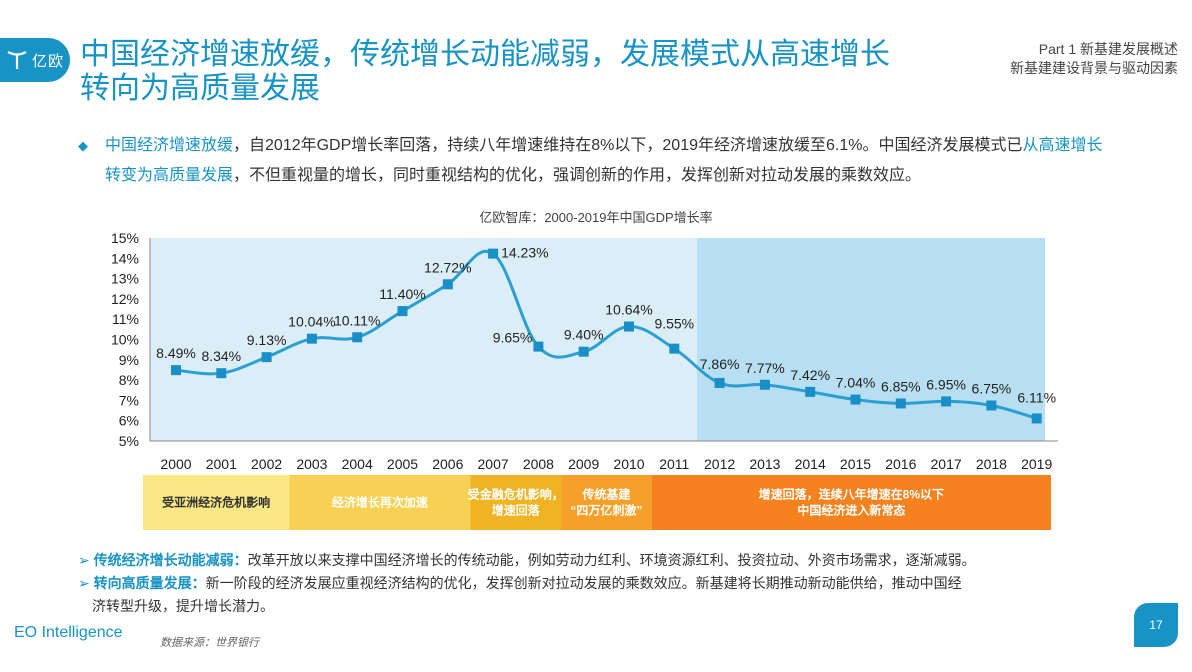 The width and height of the screenshot is (1192, 672). Describe the element at coordinates (125, 258) in the screenshot. I see `y-tick-label: 14%` at that location.